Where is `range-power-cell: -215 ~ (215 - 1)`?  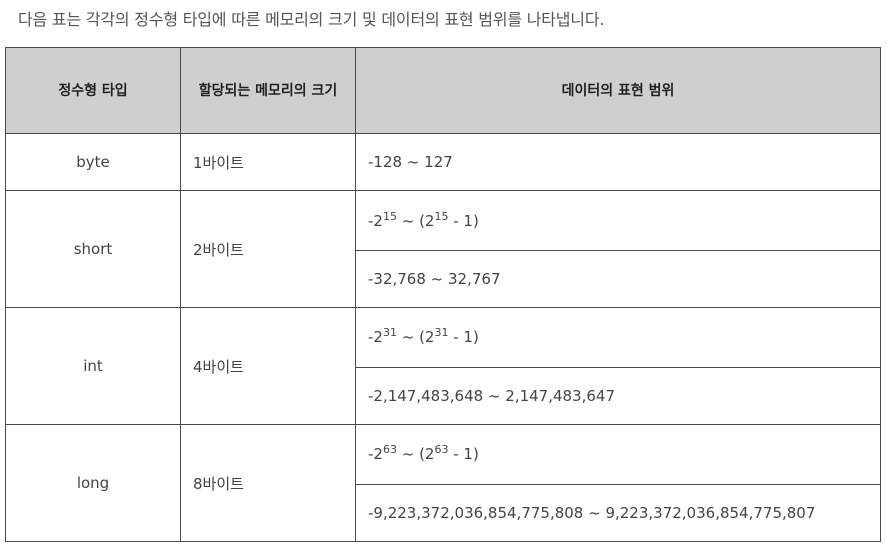
range-power-cell: -215 ~ (215 - 1) is located at coordinates (618, 220).